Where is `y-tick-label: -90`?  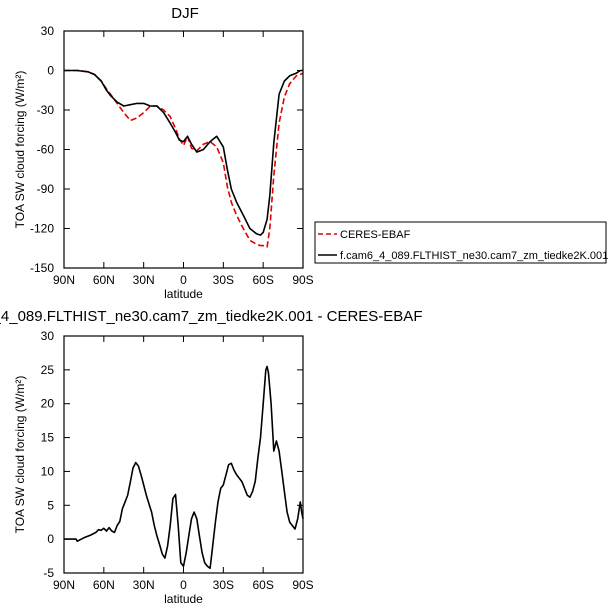
y-tick-label: -90 is located at coordinates (46, 189).